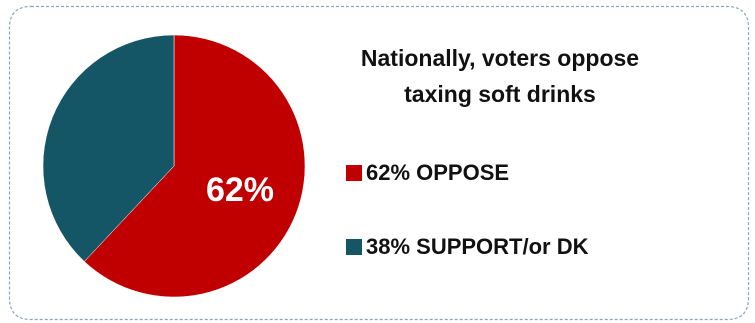 This screenshot has height=323, width=755. What do you see at coordinates (438, 172) in the screenshot?
I see `legend-label-oppose: 62% OPPOSE` at bounding box center [438, 172].